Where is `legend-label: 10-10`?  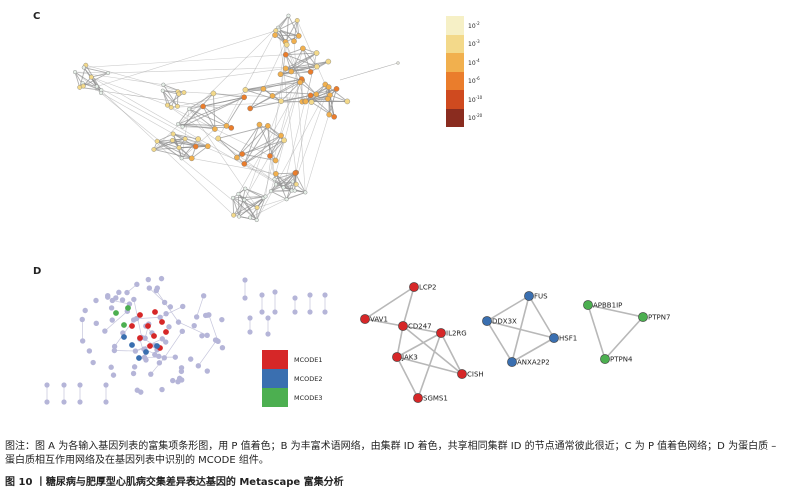 legend-label: 10-10 is located at coordinates (475, 99).